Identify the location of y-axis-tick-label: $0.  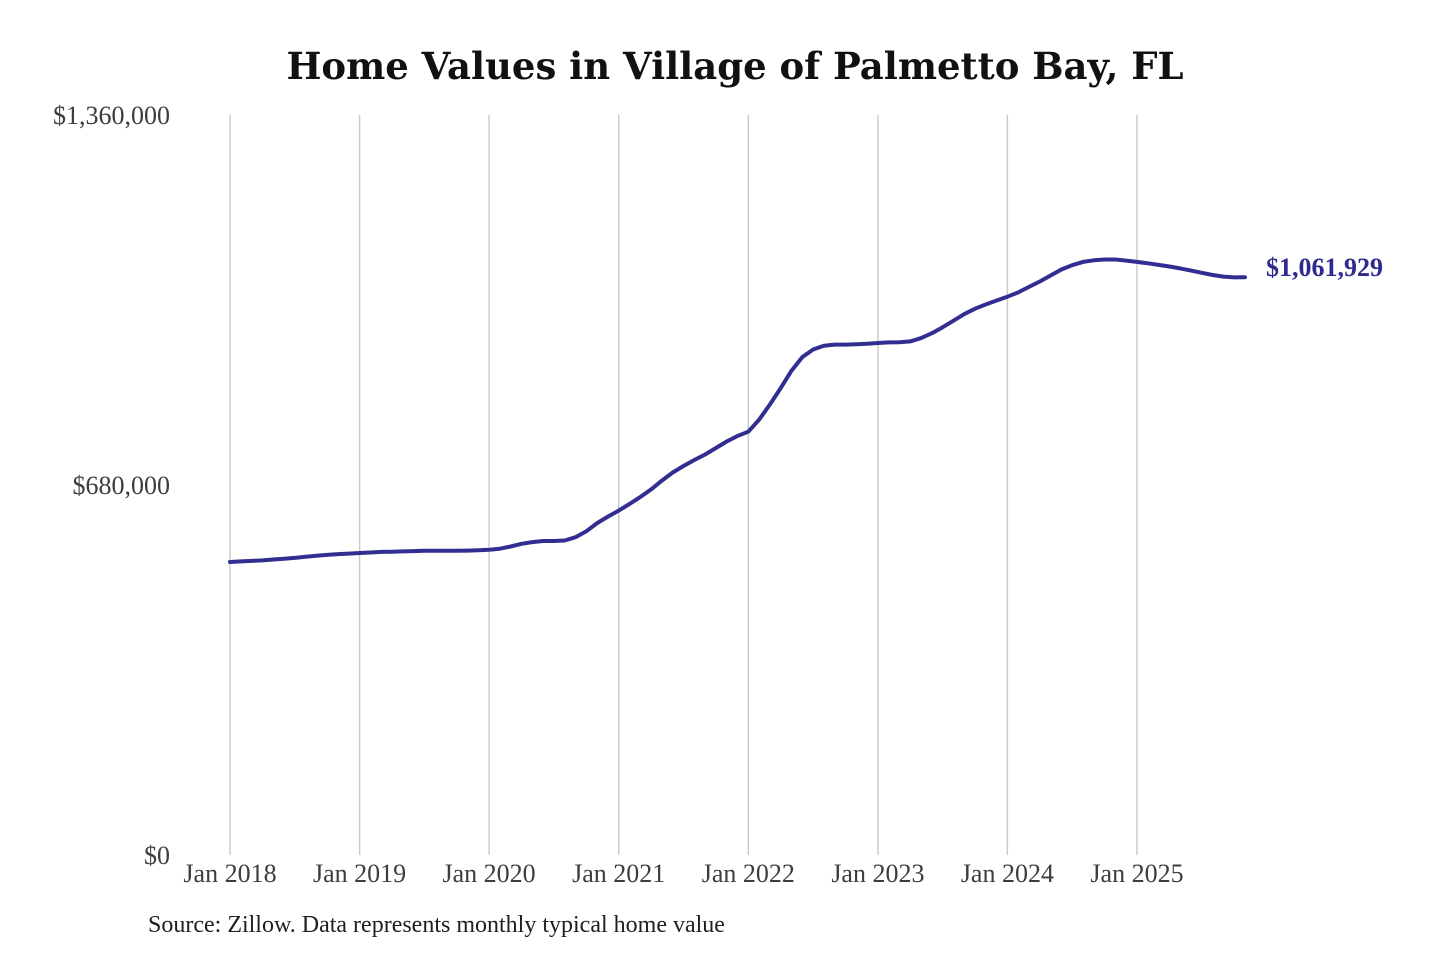
(157, 855).